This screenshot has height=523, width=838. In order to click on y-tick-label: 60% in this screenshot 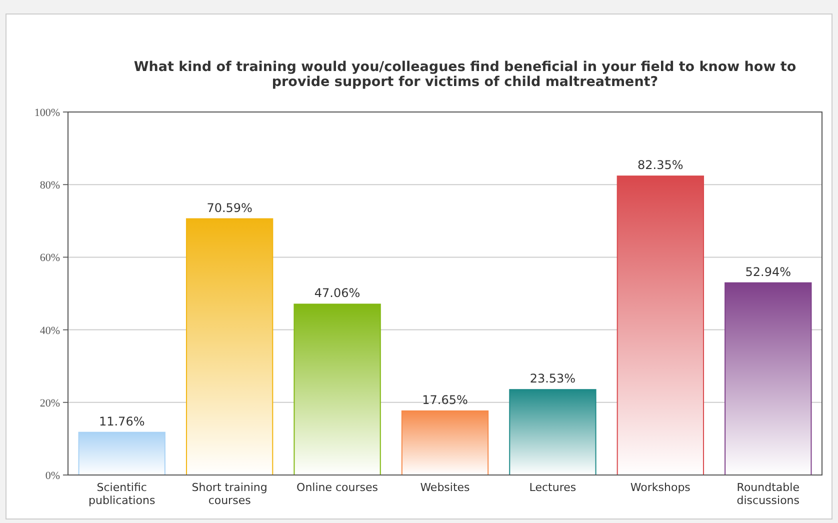, I will do `click(50, 258)`.